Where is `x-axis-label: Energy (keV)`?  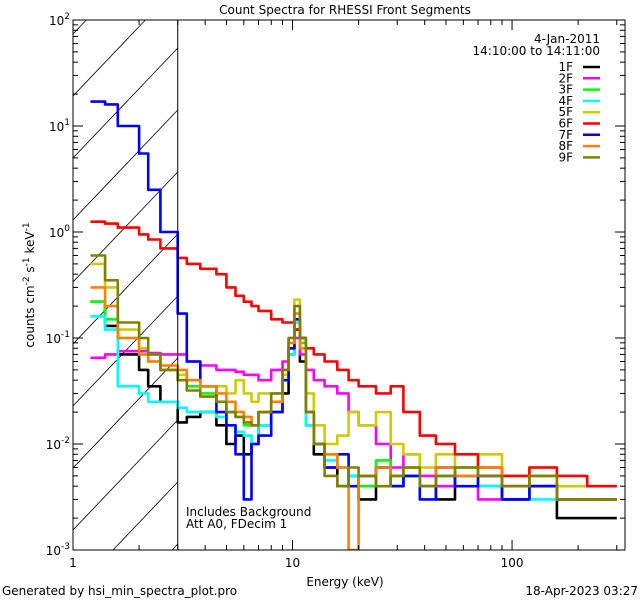
x-axis-label: Energy (keV) is located at coordinates (344, 582).